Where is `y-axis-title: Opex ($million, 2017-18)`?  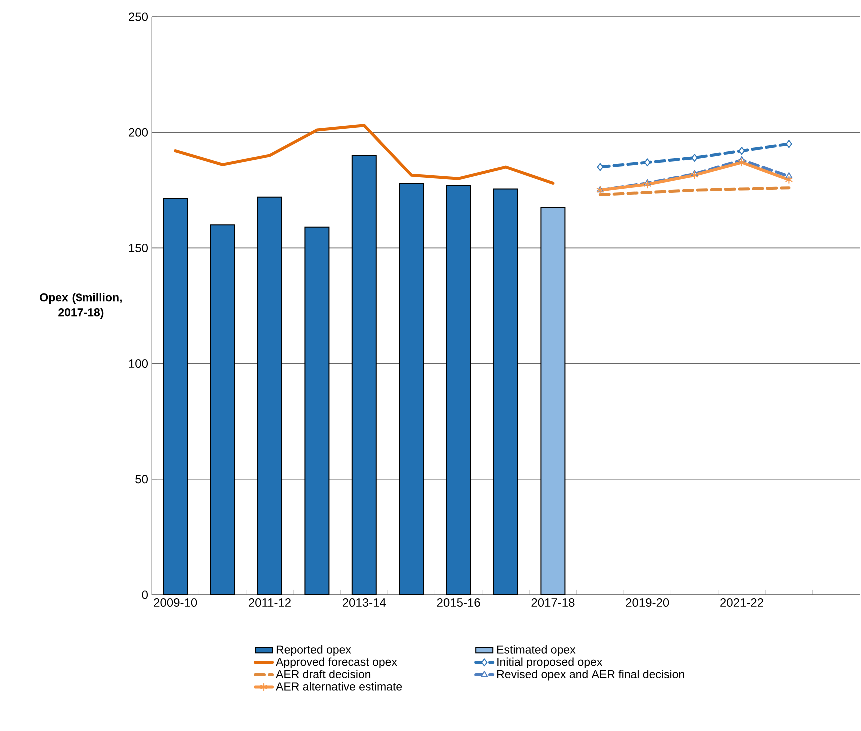
y-axis-title: Opex ($million, 2017-18) is located at coordinates (81, 306).